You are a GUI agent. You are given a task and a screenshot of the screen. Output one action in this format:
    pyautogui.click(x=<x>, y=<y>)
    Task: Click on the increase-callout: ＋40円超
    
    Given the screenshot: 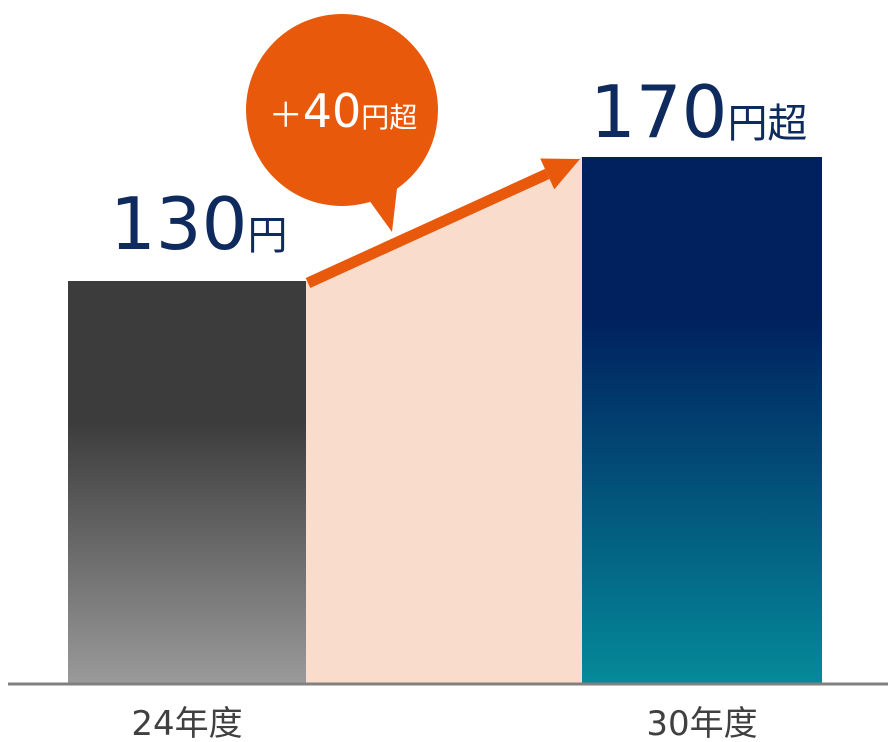 What is the action you would take?
    pyautogui.click(x=342, y=123)
    